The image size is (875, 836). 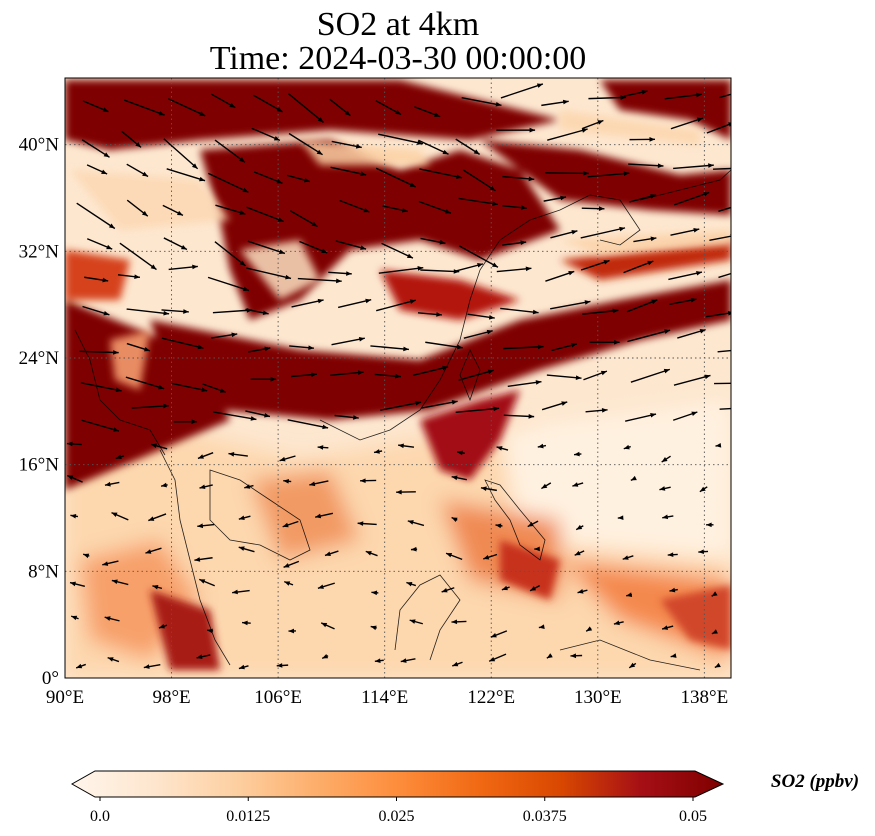 What do you see at coordinates (545, 816) in the screenshot?
I see `colorbar-tick-label: 0.0375` at bounding box center [545, 816].